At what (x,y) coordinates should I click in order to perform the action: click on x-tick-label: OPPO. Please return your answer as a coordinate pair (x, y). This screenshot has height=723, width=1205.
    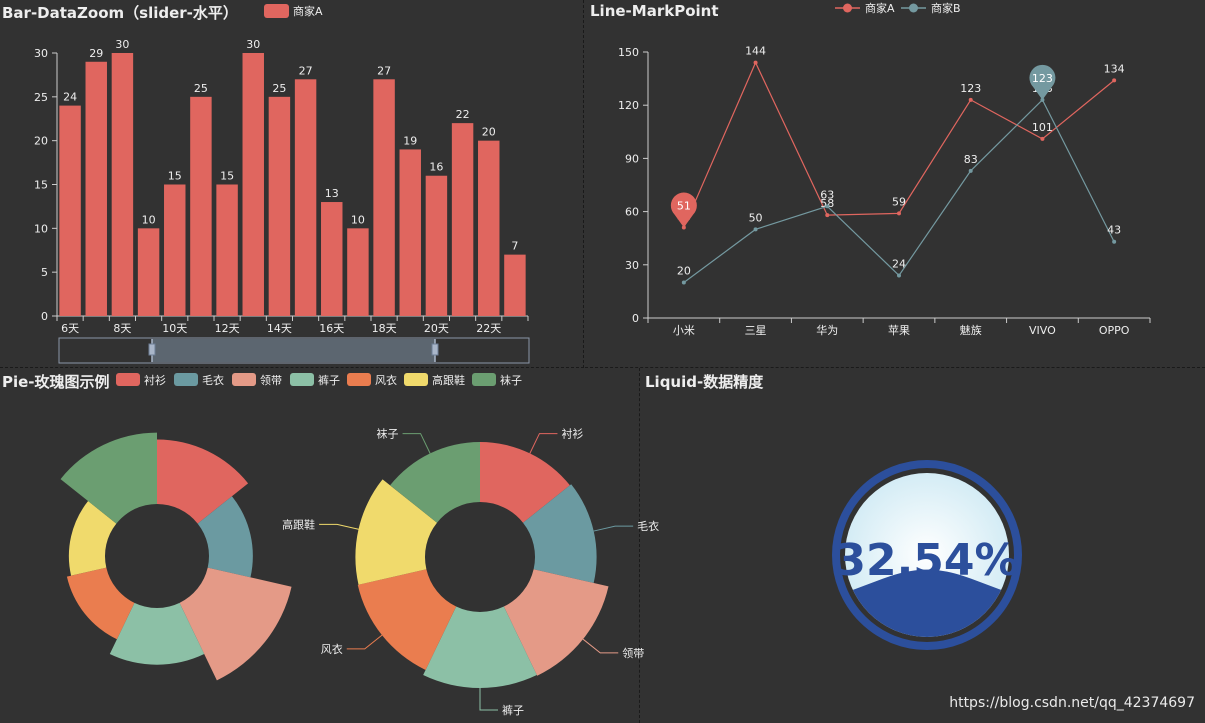
    Looking at the image, I should click on (1114, 330).